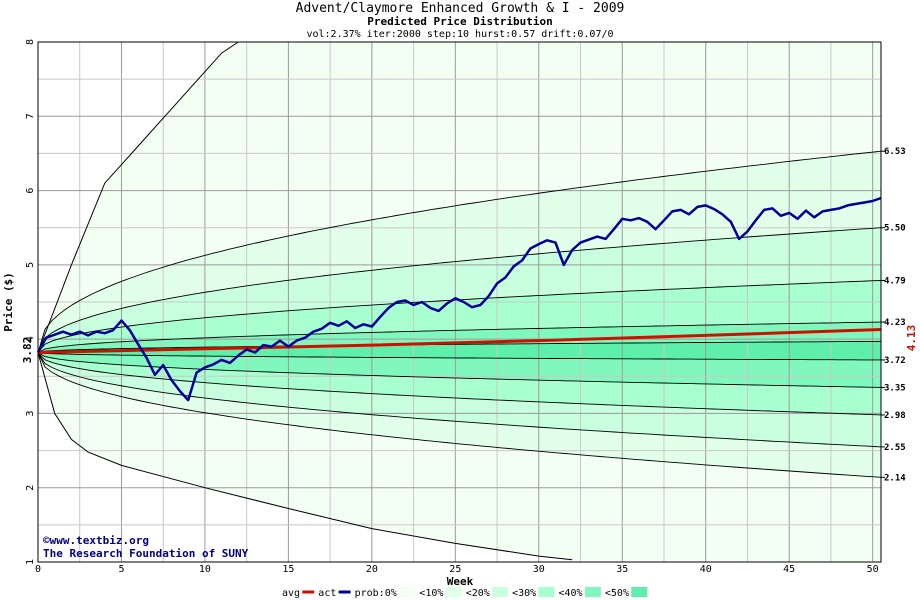 The image size is (920, 600). What do you see at coordinates (895, 361) in the screenshot?
I see `end-value-label: 3.72` at bounding box center [895, 361].